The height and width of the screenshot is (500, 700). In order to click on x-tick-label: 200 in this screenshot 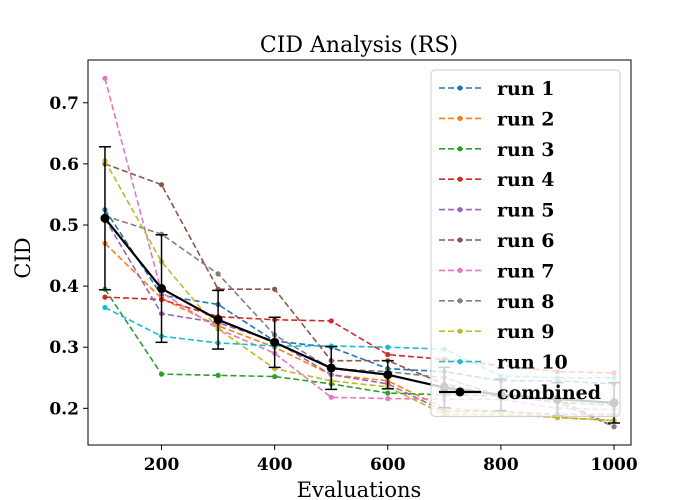, I will do `click(162, 465)`.